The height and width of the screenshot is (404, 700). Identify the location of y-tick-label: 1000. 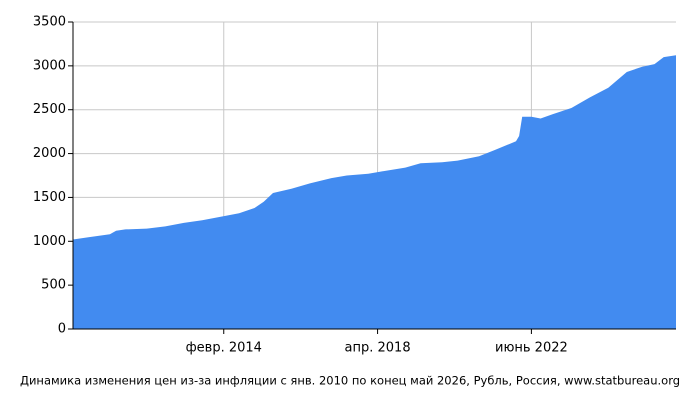
(49, 241).